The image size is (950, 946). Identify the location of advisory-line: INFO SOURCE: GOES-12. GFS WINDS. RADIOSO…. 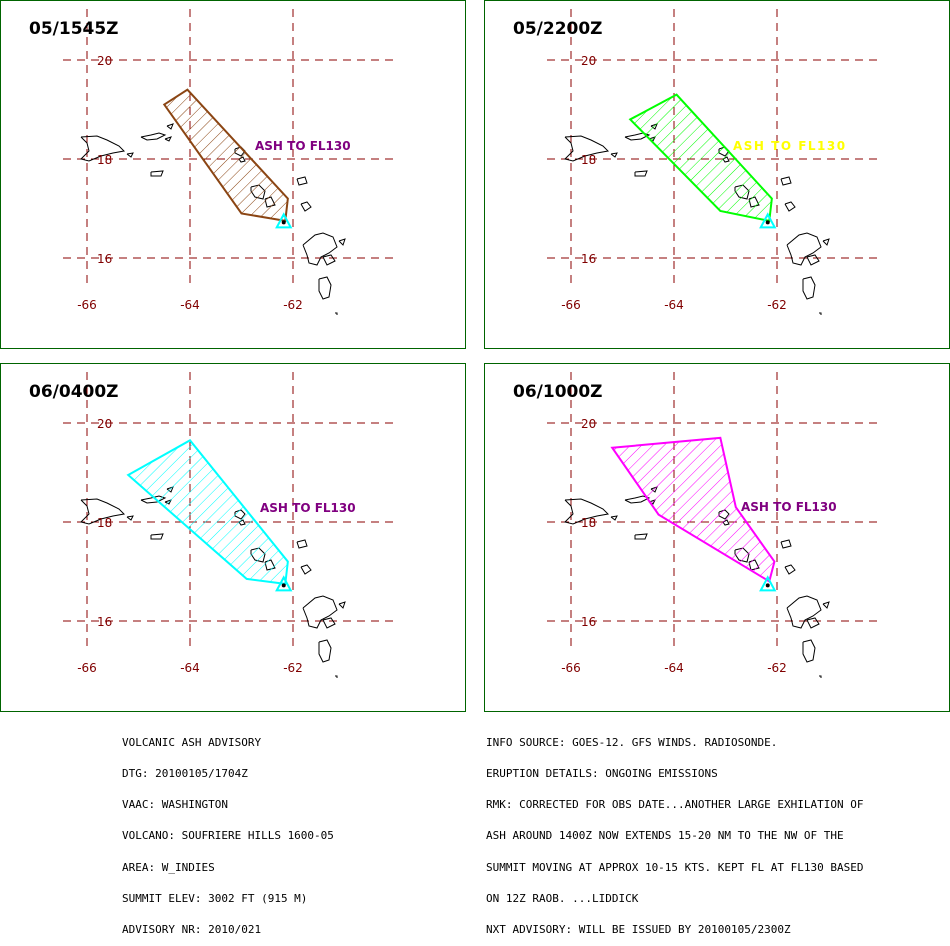
(632, 742).